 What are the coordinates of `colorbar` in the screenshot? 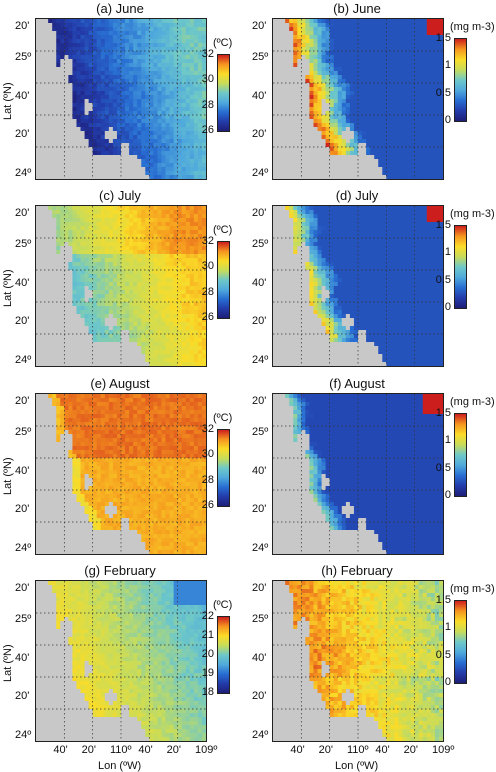 It's located at (460, 80).